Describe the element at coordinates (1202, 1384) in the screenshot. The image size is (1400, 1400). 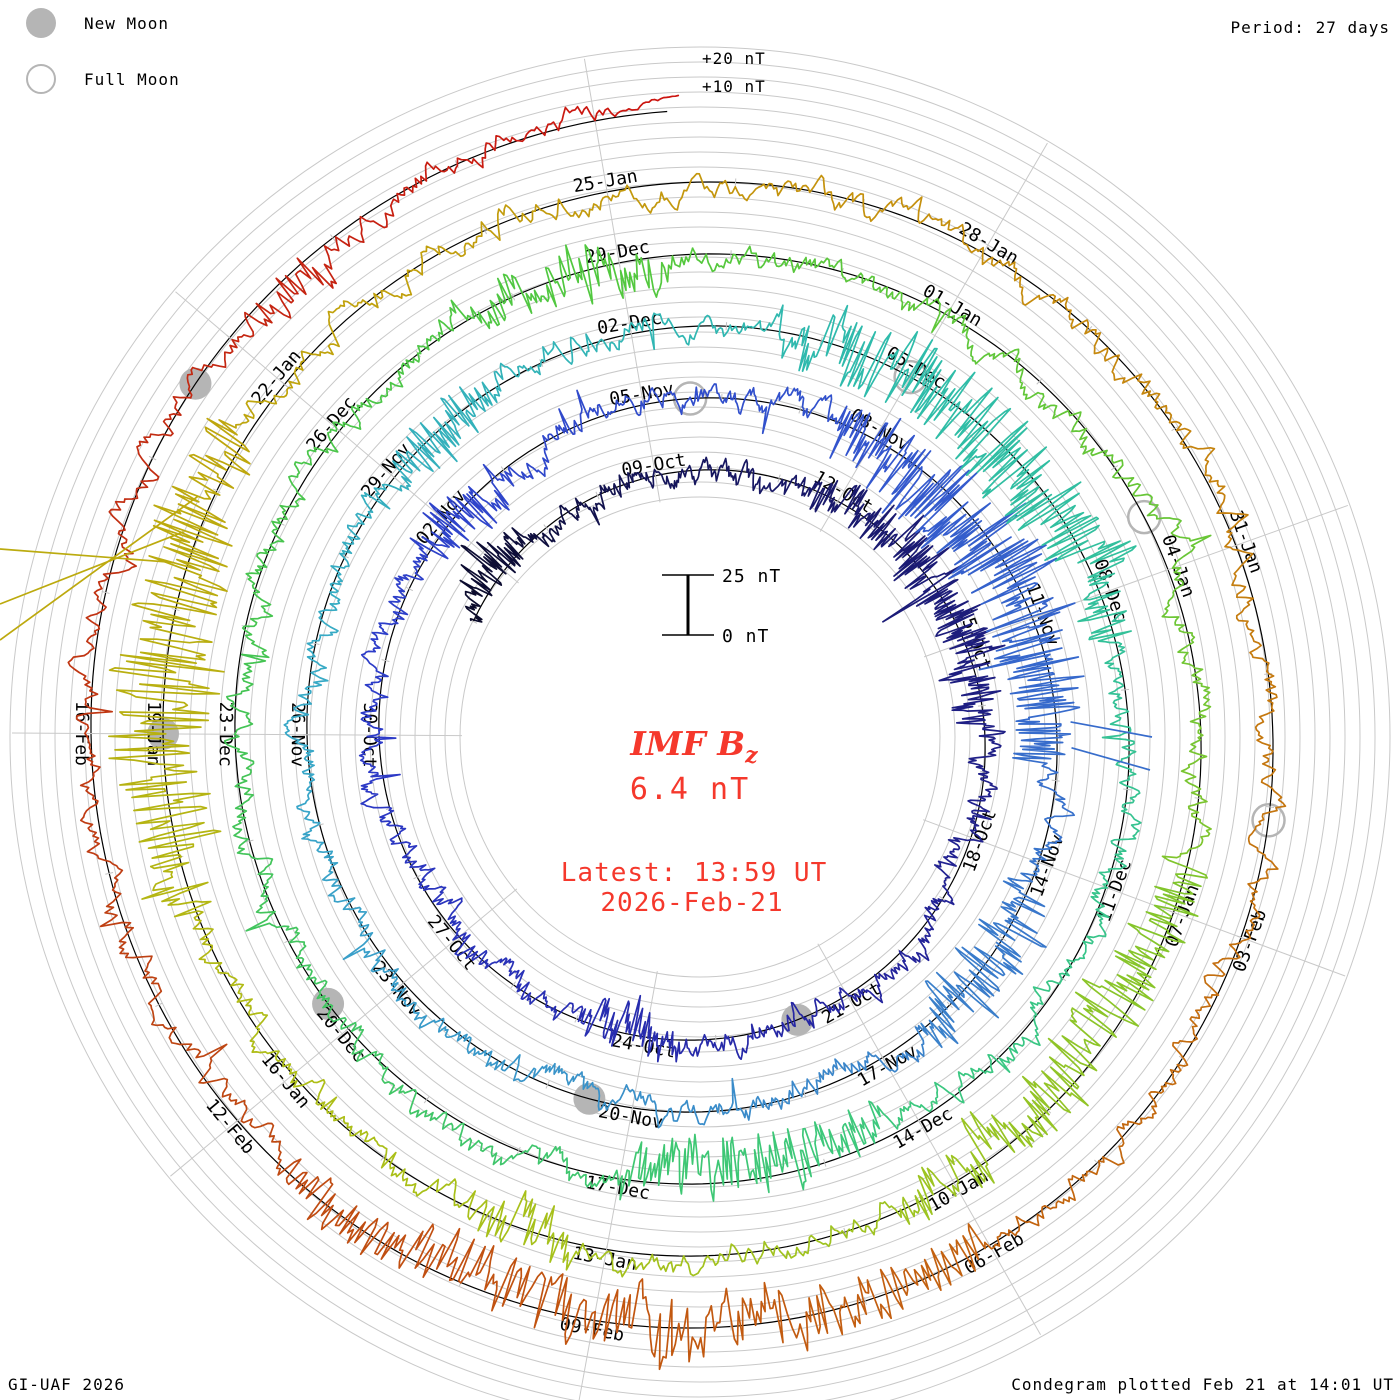
I see `plotted-timestamp: Condegram plotted Feb 21 at 14:01 UT` at that location.